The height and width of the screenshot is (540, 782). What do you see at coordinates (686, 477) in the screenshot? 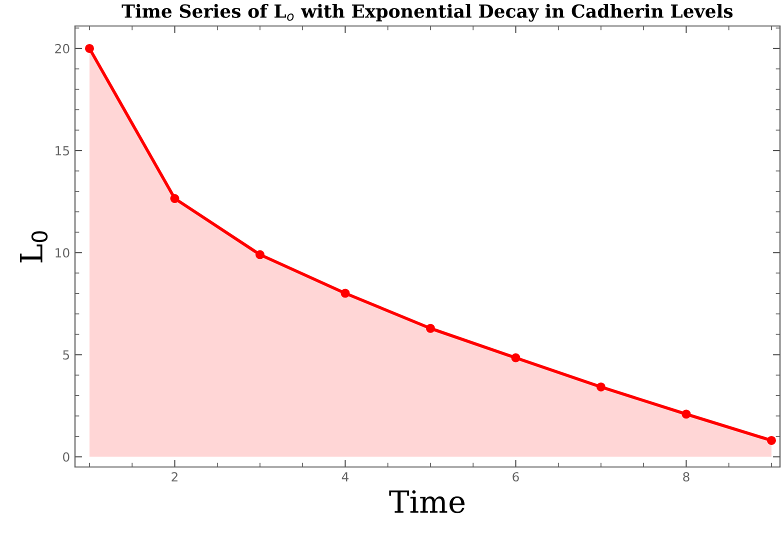
I see `x-tick-label: 8` at bounding box center [686, 477].